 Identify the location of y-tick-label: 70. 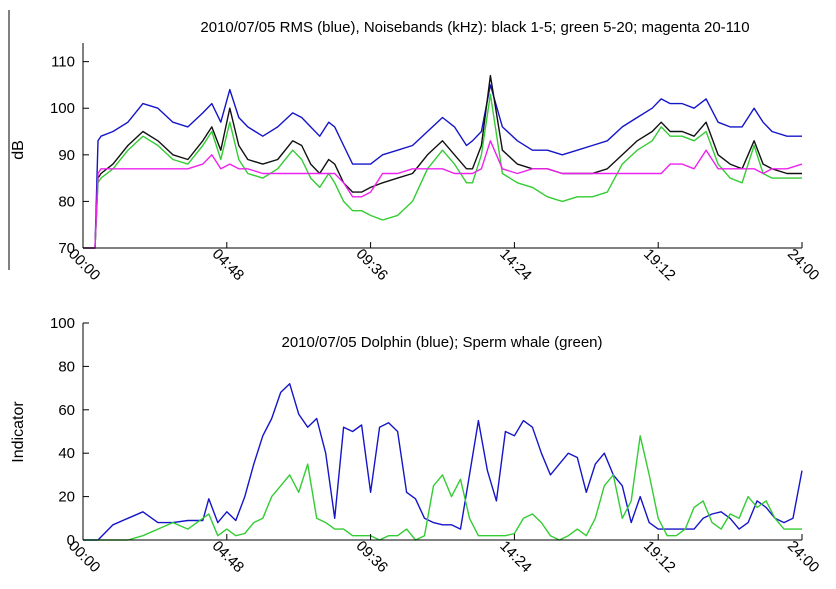
(66, 248).